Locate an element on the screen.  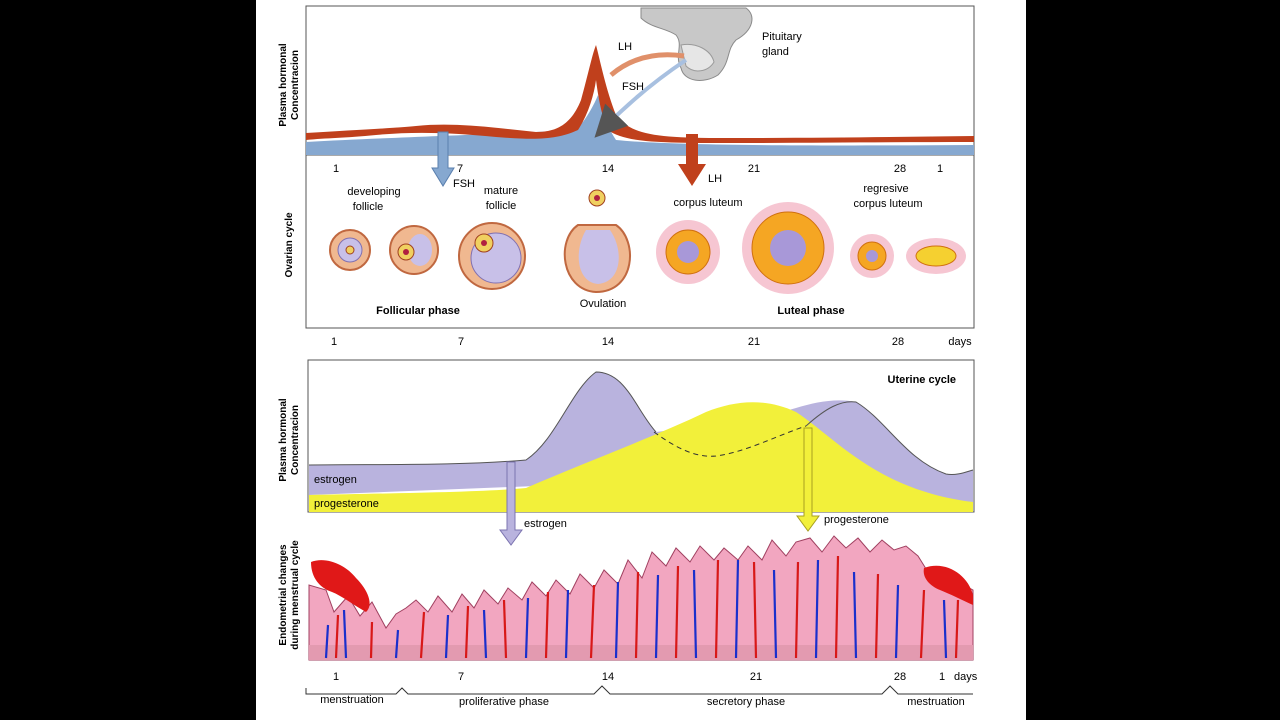
ovarian-tick-1: 1 is located at coordinates (334, 342).